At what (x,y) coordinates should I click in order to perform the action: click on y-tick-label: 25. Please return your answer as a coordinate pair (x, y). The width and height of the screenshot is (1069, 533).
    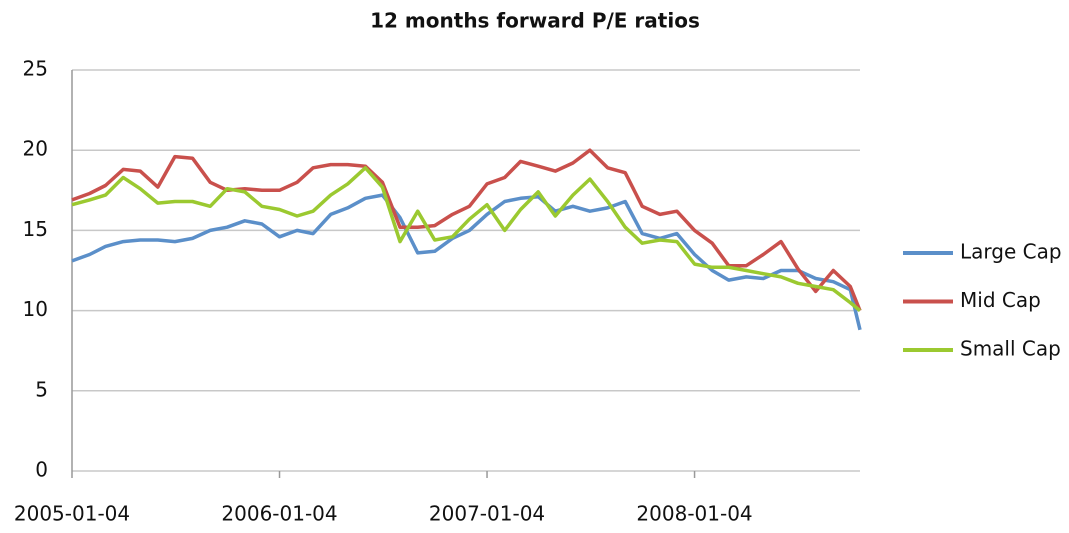
    Looking at the image, I should click on (35, 69).